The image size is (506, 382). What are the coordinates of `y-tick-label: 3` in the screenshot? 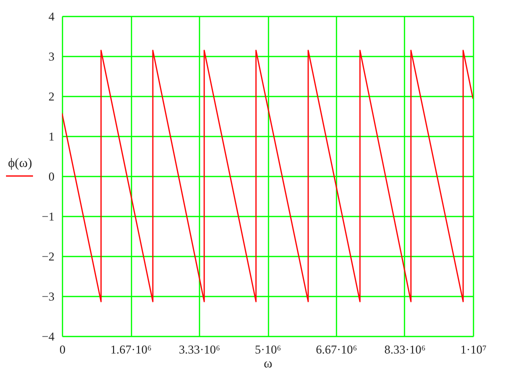 It's located at (51, 57).